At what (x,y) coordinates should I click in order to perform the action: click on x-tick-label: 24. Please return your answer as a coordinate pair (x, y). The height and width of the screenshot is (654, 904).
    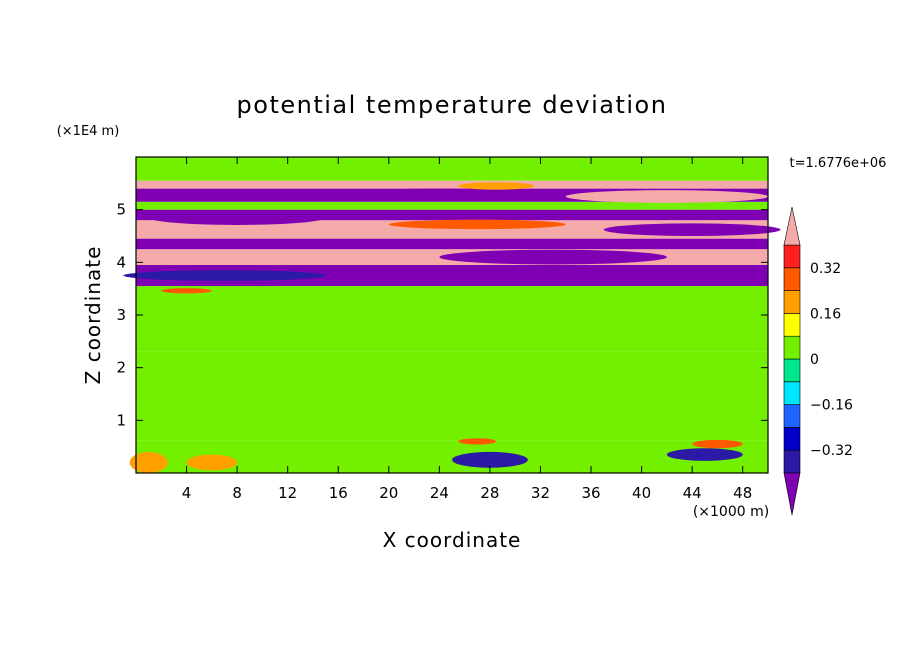
    Looking at the image, I should click on (439, 493).